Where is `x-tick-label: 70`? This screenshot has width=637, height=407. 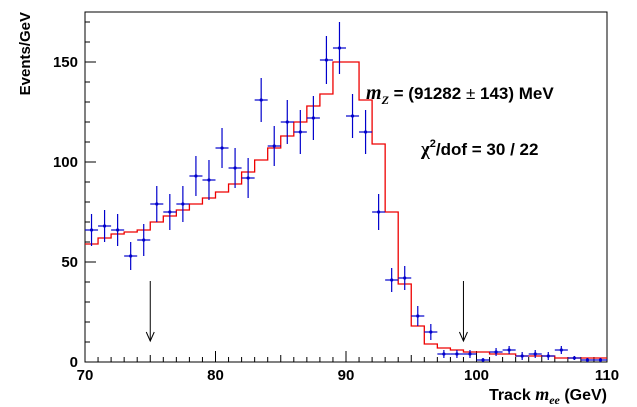 x-tick-label: 70 is located at coordinates (85, 375).